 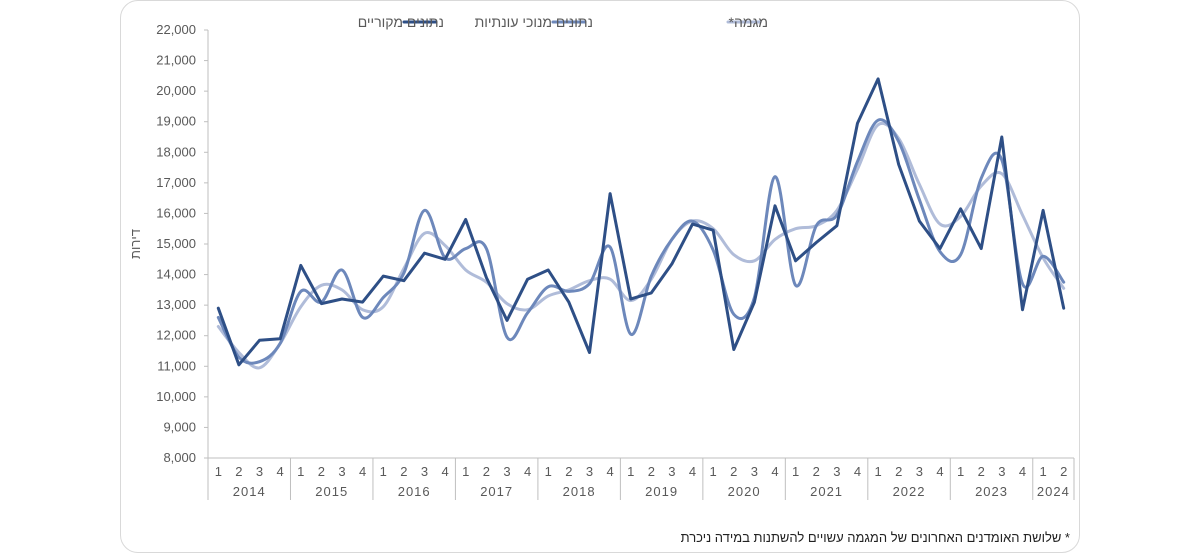 What do you see at coordinates (249, 491) in the screenshot?
I see `x-year-label: 2014` at bounding box center [249, 491].